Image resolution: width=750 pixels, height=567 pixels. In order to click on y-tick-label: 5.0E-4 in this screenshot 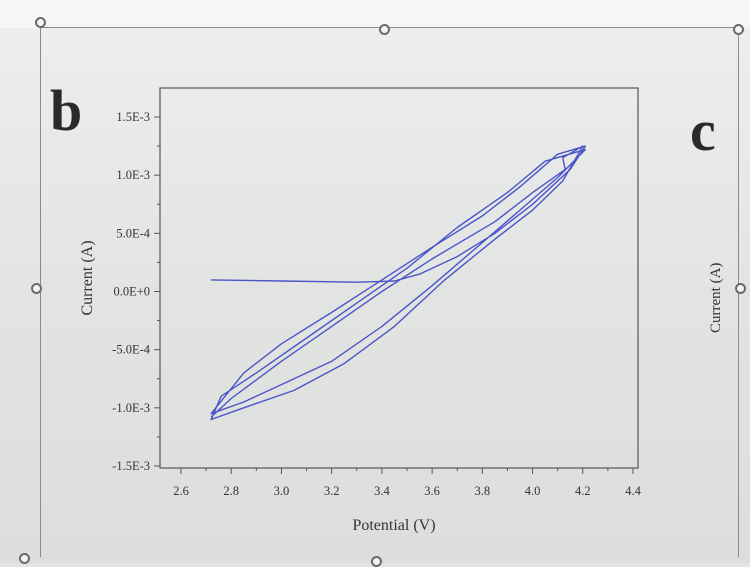, I will do `click(133, 233)`.